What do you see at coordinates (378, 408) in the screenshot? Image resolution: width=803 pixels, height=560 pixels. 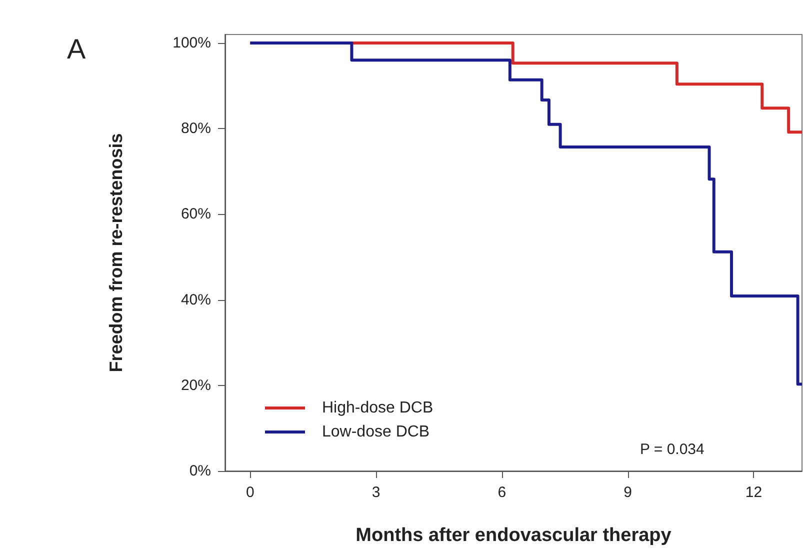 I see `legend-label: High-dose DCB` at bounding box center [378, 408].